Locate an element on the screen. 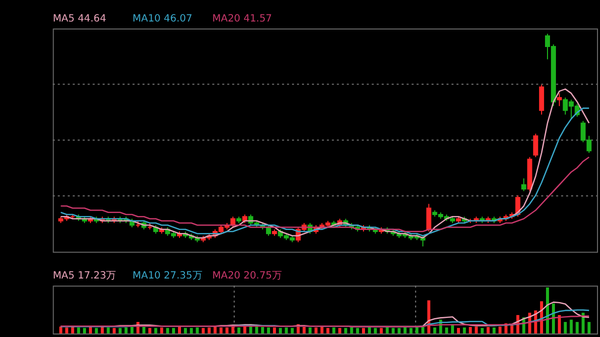 The height and width of the screenshot is (337, 600). text: MA20 41.57 is located at coordinates (242, 18).